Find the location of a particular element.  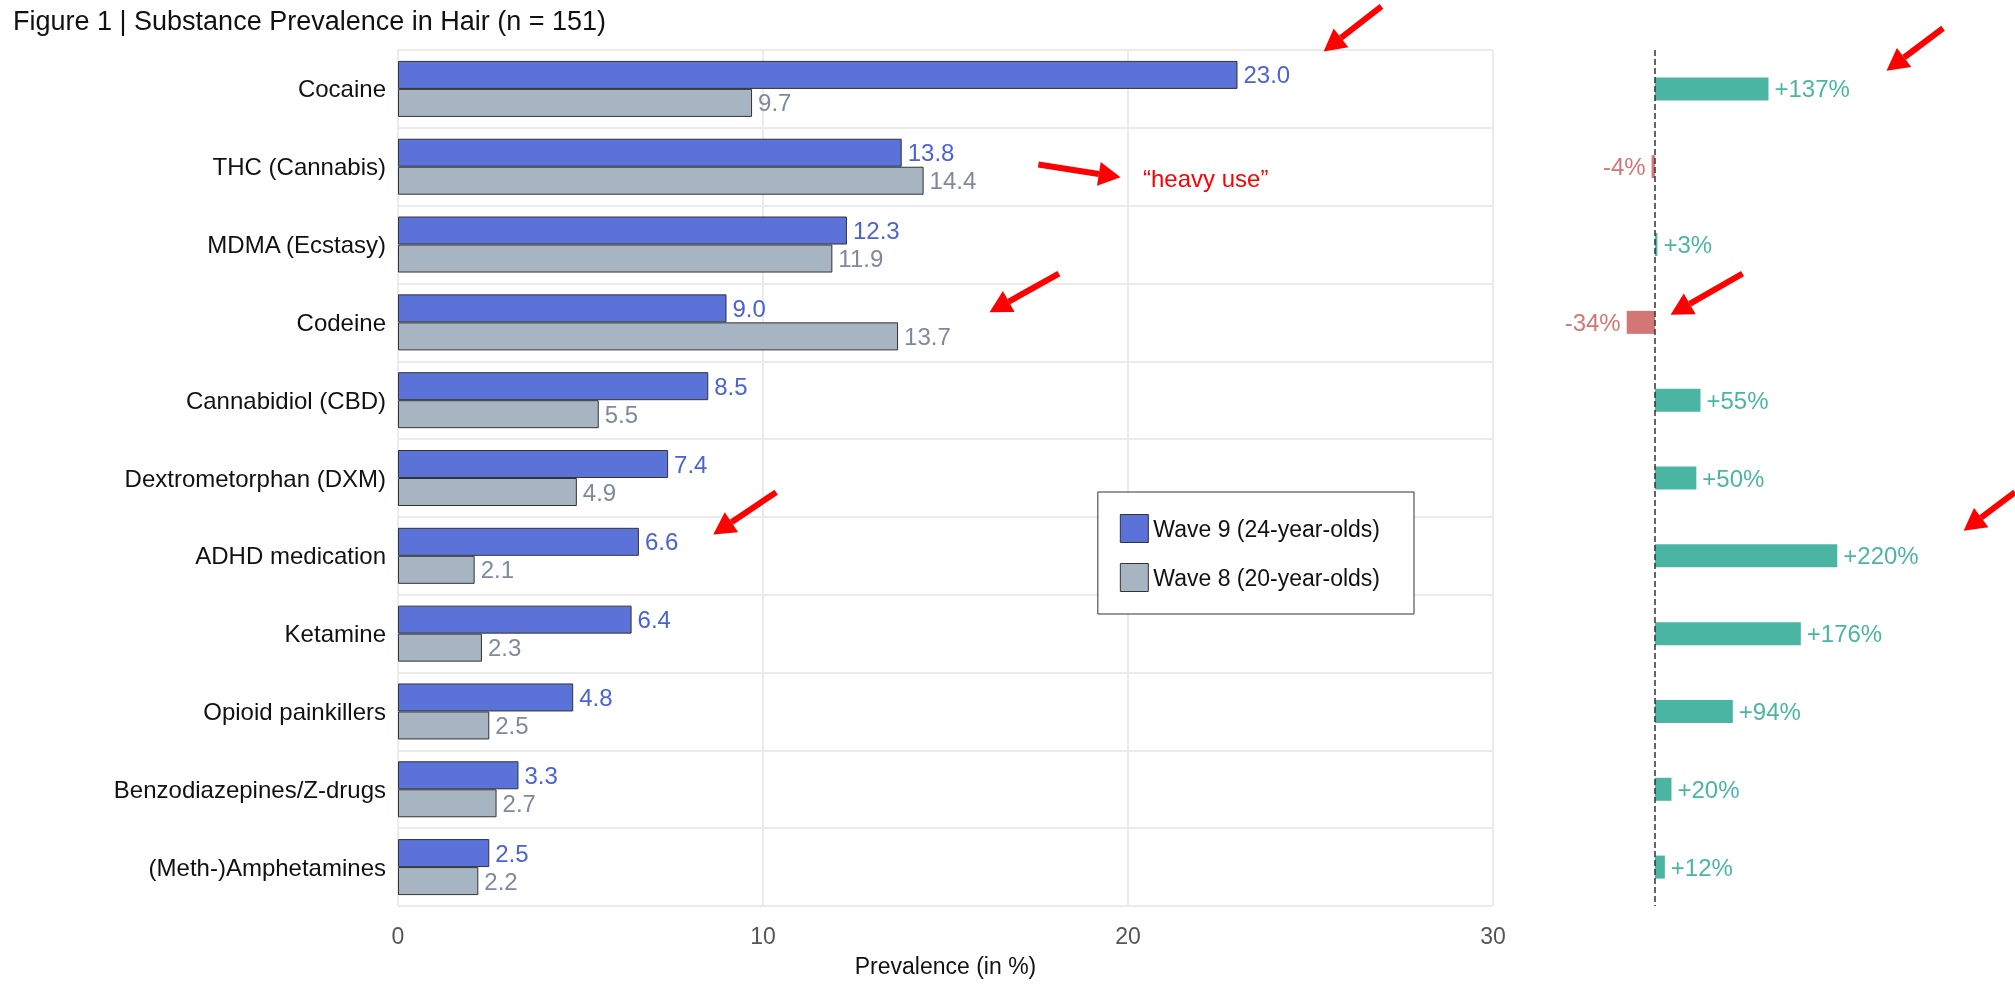

y-tick-label: THC (Cannabis) is located at coordinates (299, 167).